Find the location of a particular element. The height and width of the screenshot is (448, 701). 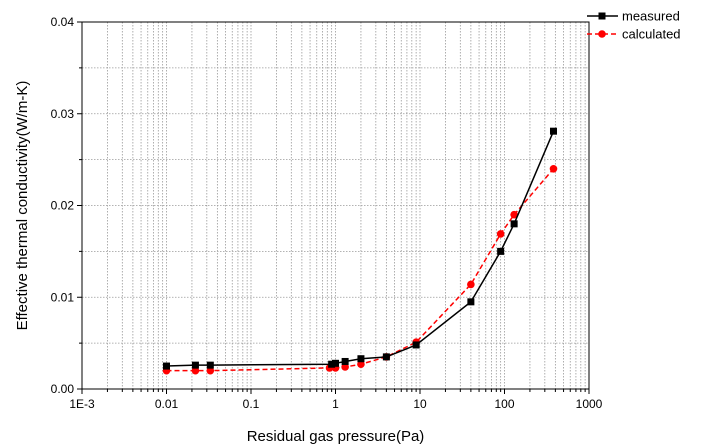

legend-marker-calculated is located at coordinates (602, 34).